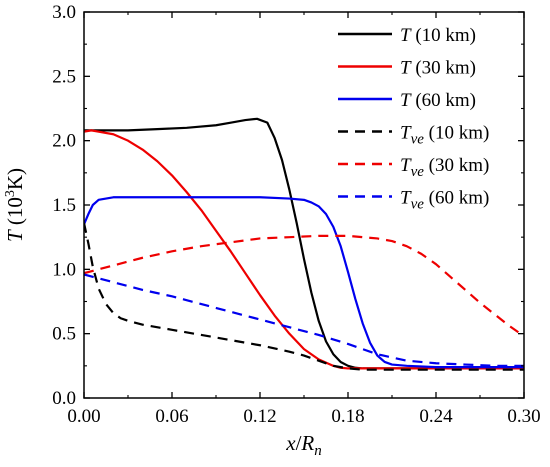 The width and height of the screenshot is (550, 467). Describe the element at coordinates (64, 269) in the screenshot. I see `y-tick-label: 1.0` at that location.